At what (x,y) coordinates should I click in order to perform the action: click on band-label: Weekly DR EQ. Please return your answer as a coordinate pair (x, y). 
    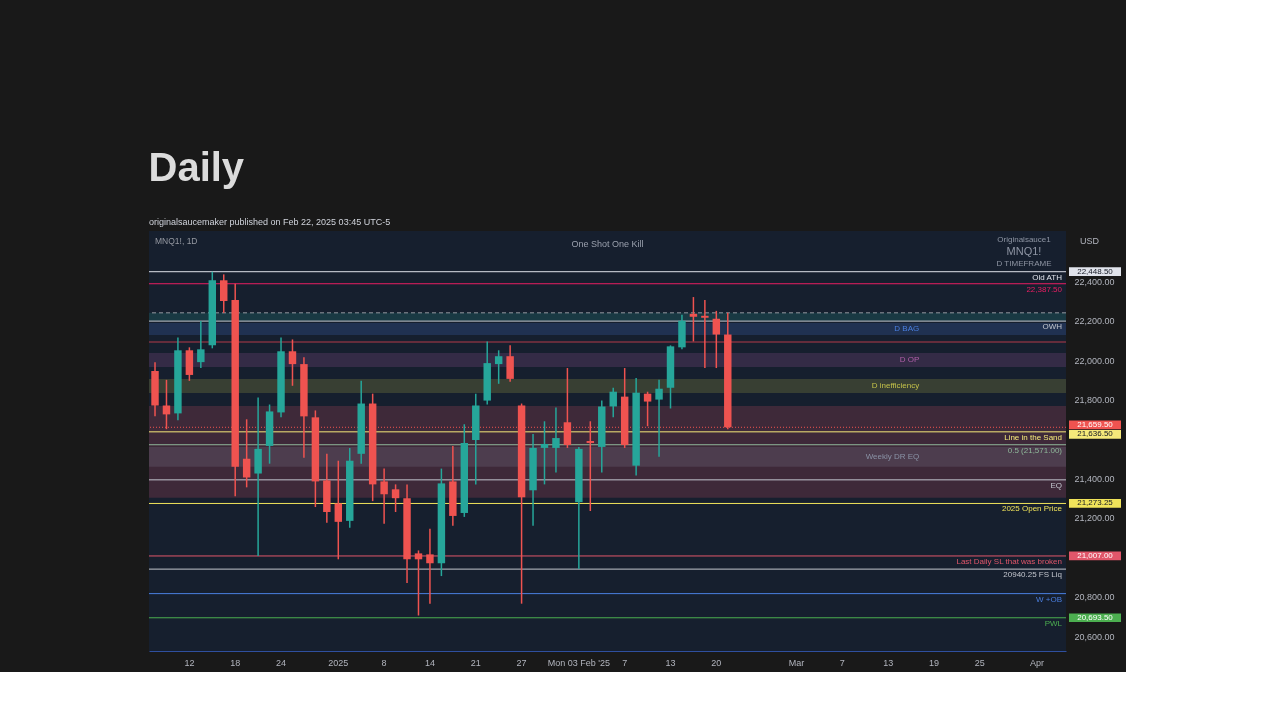
    Looking at the image, I should click on (892, 456).